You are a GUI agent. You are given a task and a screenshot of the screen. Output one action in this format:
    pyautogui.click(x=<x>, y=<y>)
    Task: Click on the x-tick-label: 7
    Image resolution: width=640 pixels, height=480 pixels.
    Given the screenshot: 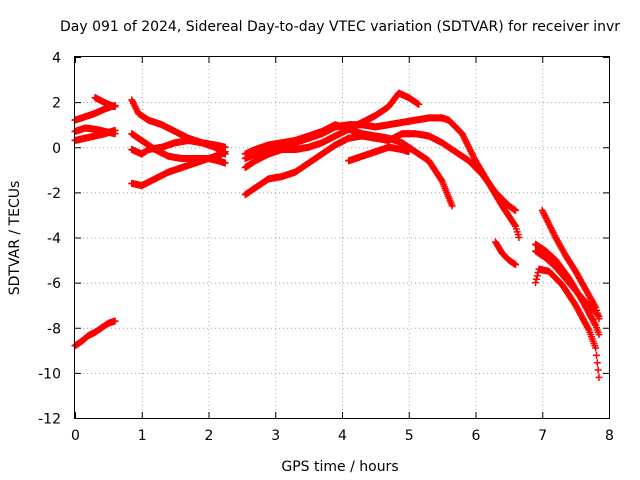 What is the action you would take?
    pyautogui.click(x=542, y=436)
    